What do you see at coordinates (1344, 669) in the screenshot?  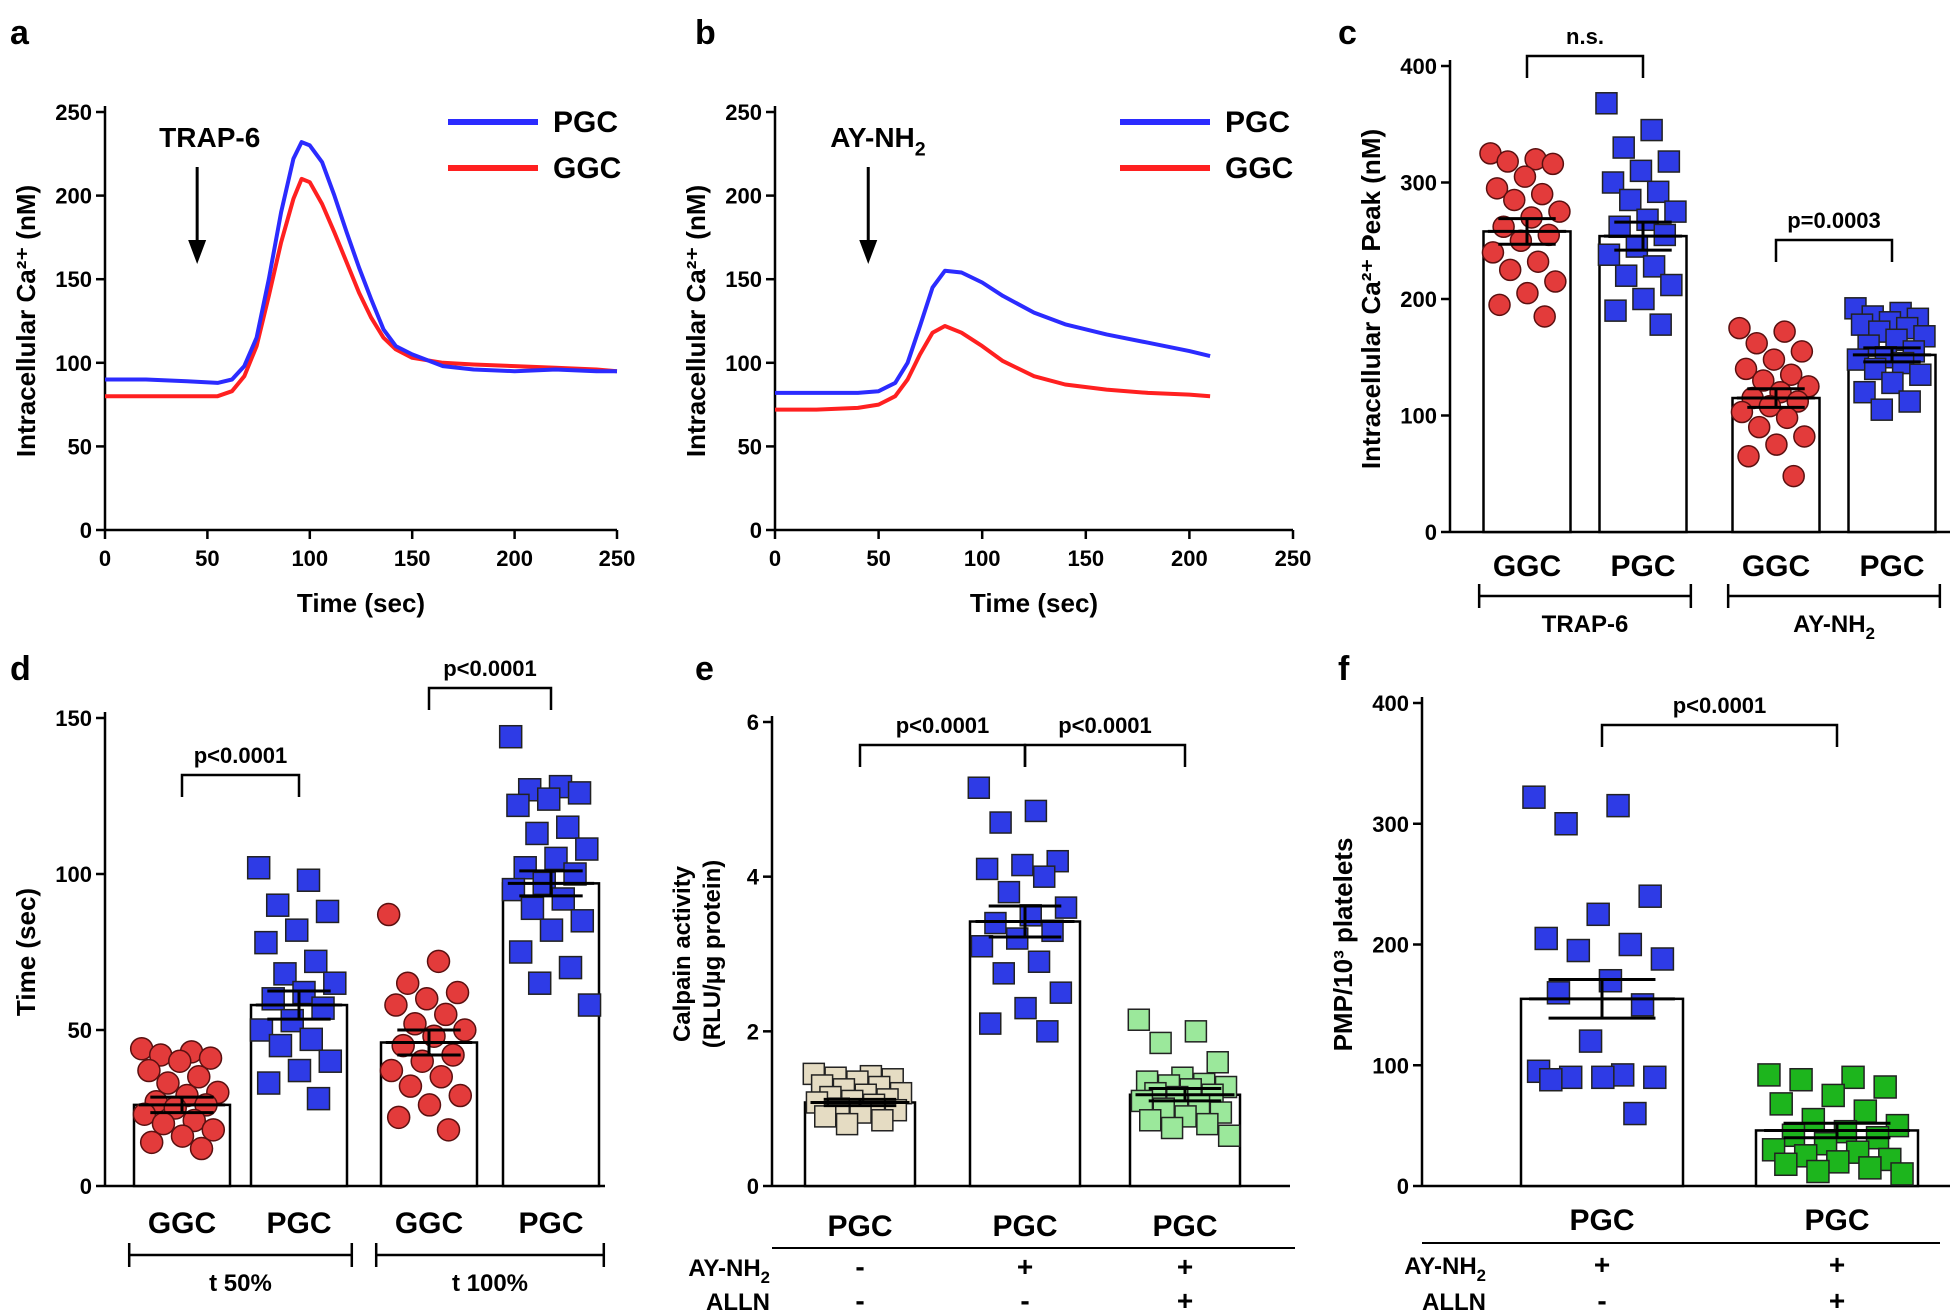 I see `panel-label-f: f` at bounding box center [1344, 669].